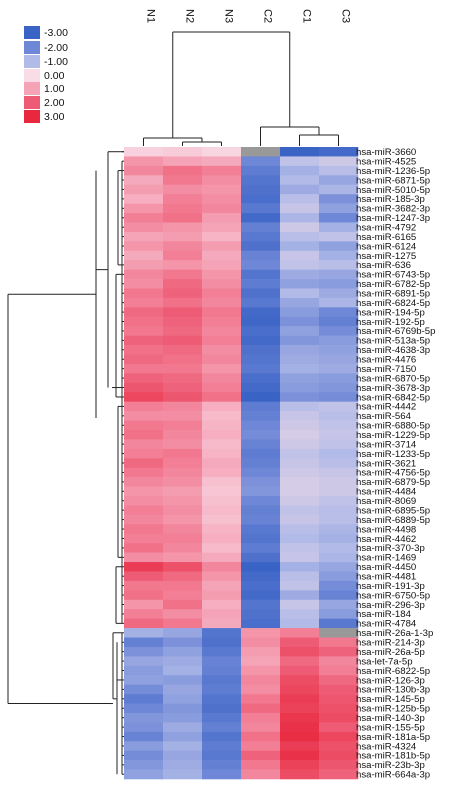 This screenshot has height=787, width=474. Describe the element at coordinates (386, 501) in the screenshot. I see `row-label: hsa-miR-8069` at that location.